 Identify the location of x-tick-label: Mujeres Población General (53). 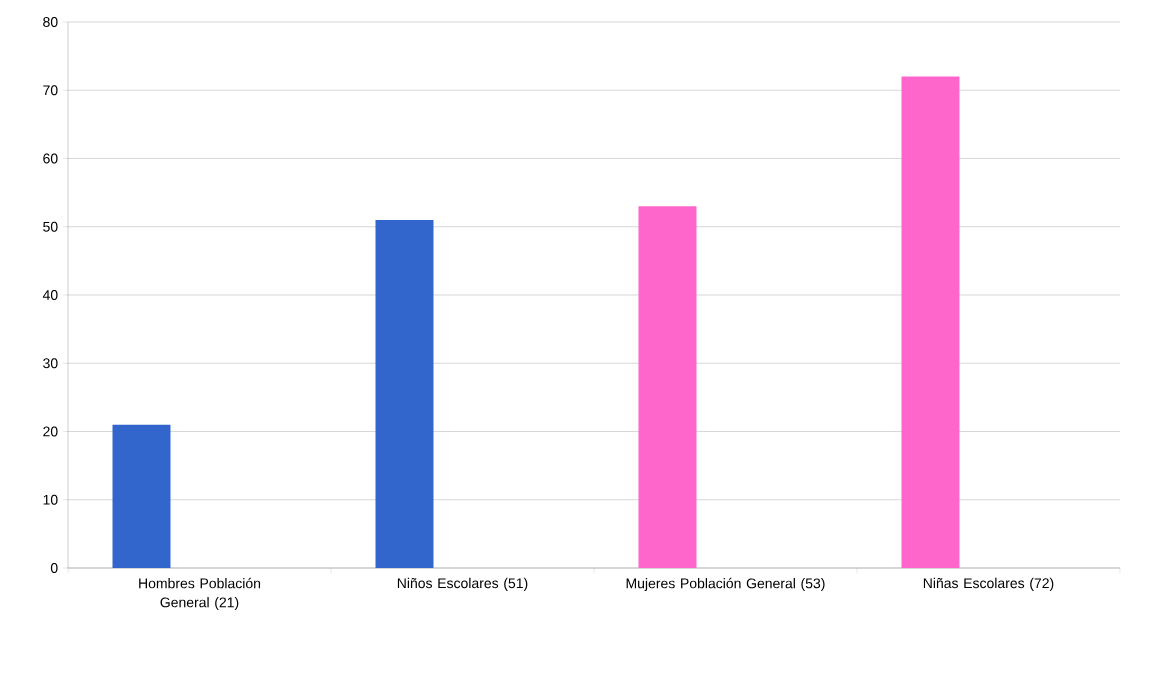
(725, 584).